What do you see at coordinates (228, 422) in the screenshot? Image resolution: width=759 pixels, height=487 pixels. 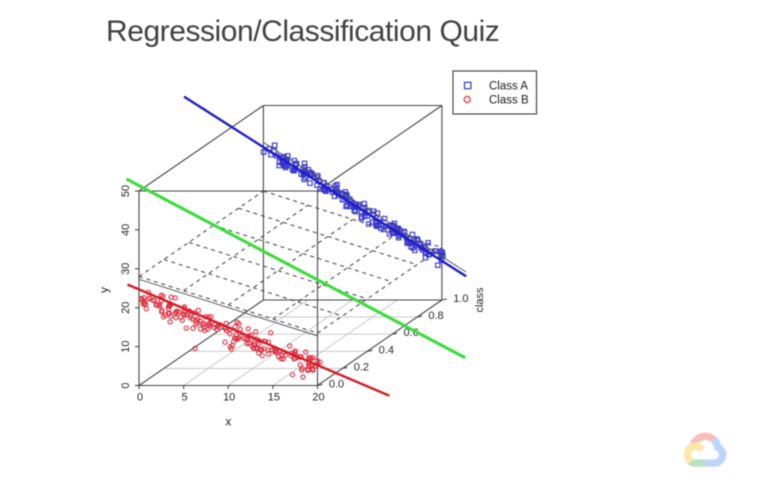 I see `svg-text: x` at bounding box center [228, 422].